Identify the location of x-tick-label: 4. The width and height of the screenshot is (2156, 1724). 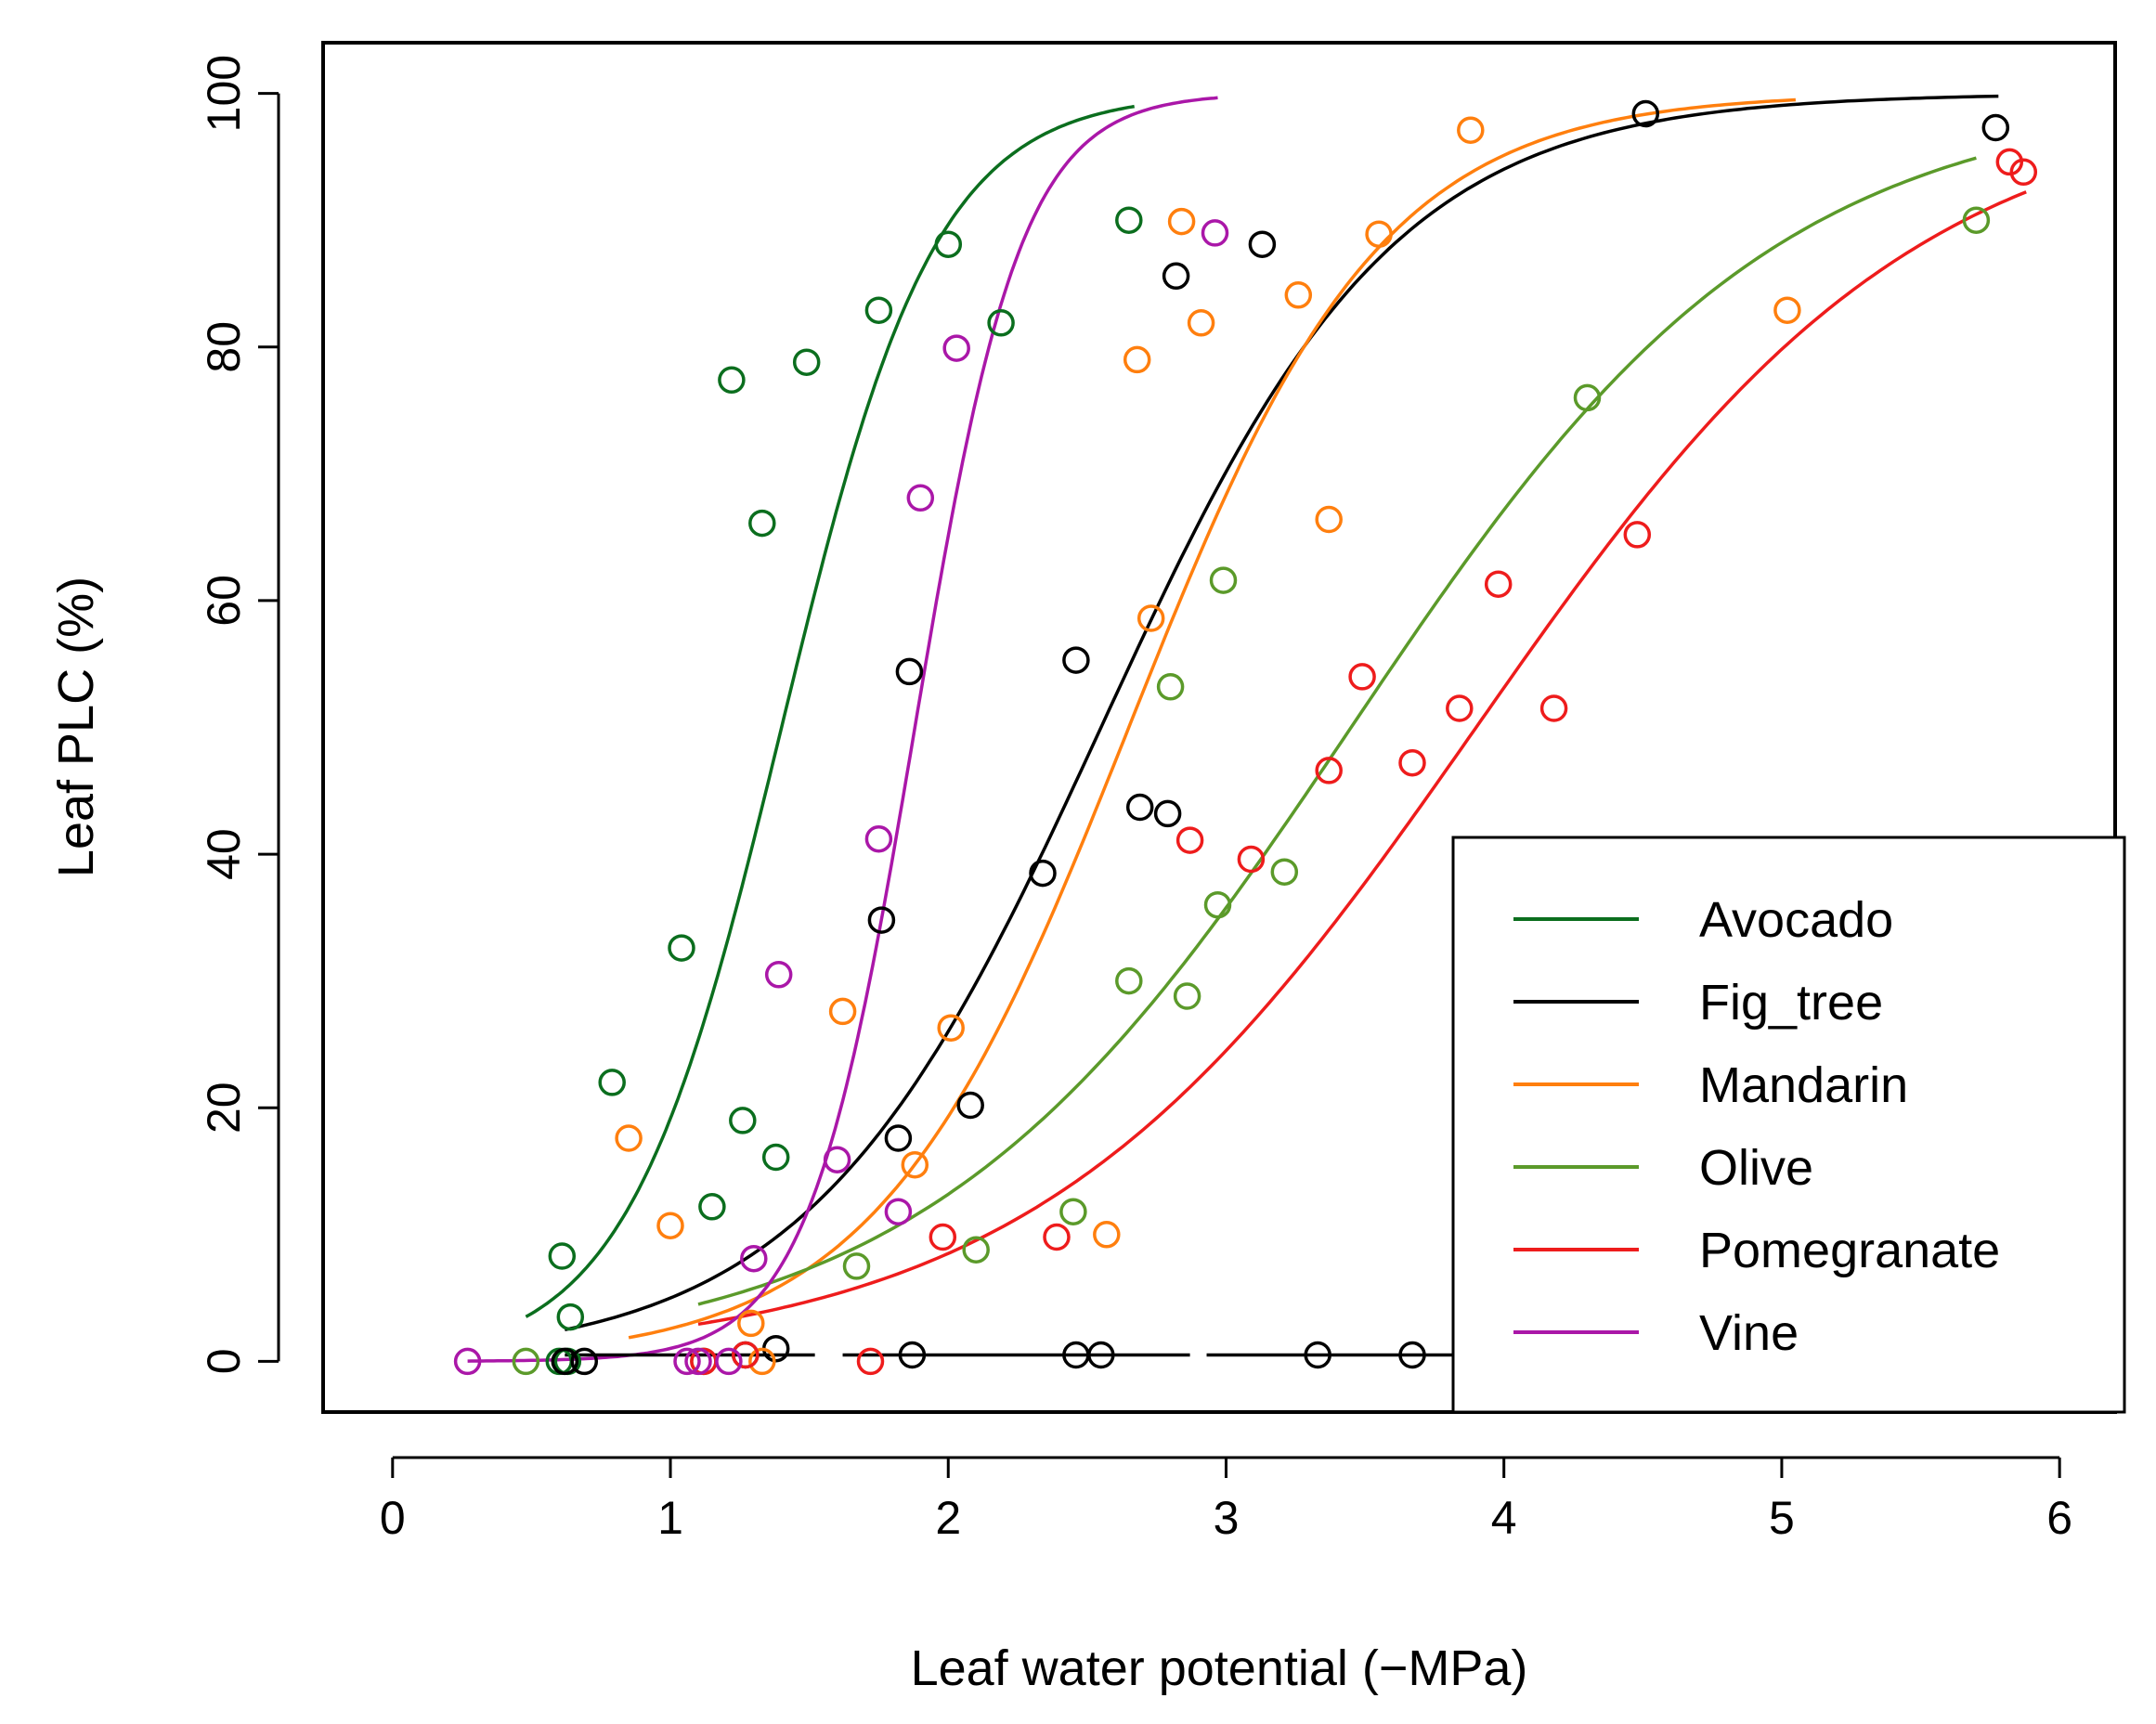
(1504, 1518).